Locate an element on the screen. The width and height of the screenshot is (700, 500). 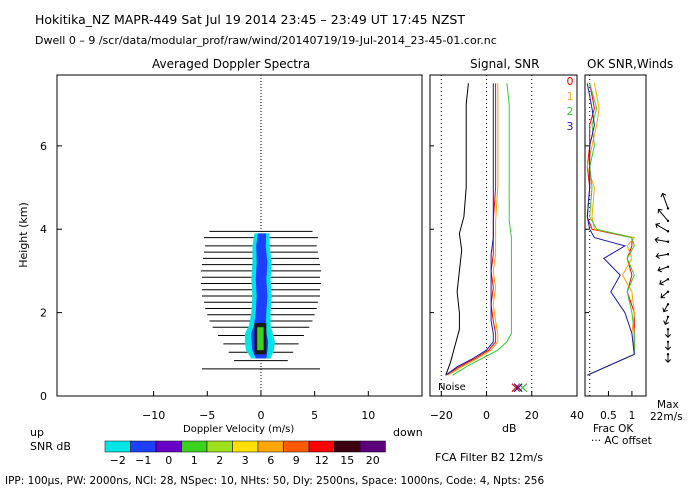
signal-noise-line is located at coordinates (457, 229).